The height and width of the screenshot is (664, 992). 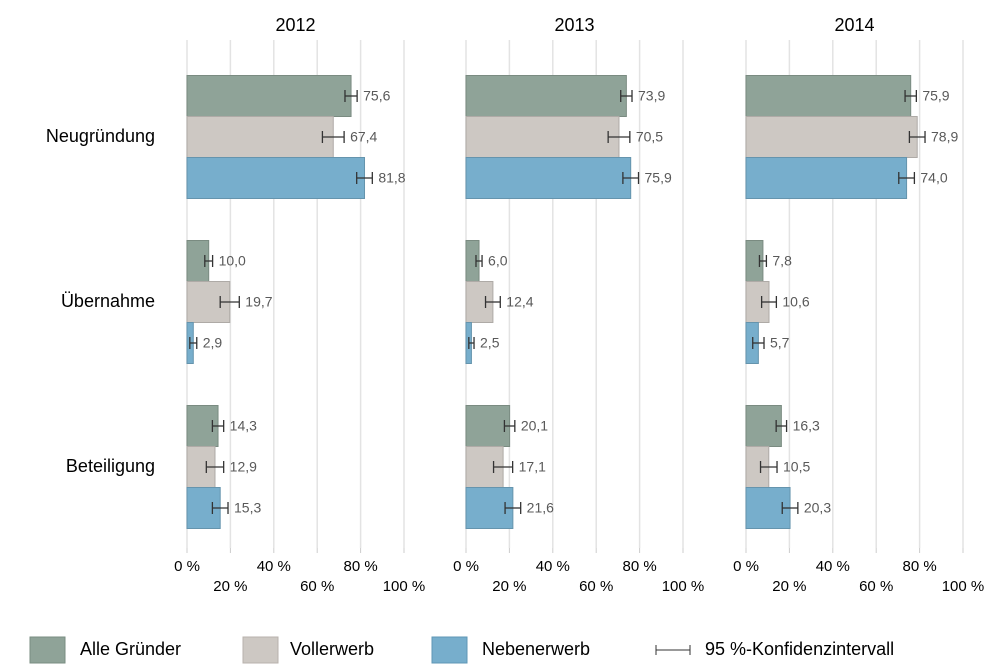 What do you see at coordinates (232, 261) in the screenshot?
I see `value-label: 10,0` at bounding box center [232, 261].